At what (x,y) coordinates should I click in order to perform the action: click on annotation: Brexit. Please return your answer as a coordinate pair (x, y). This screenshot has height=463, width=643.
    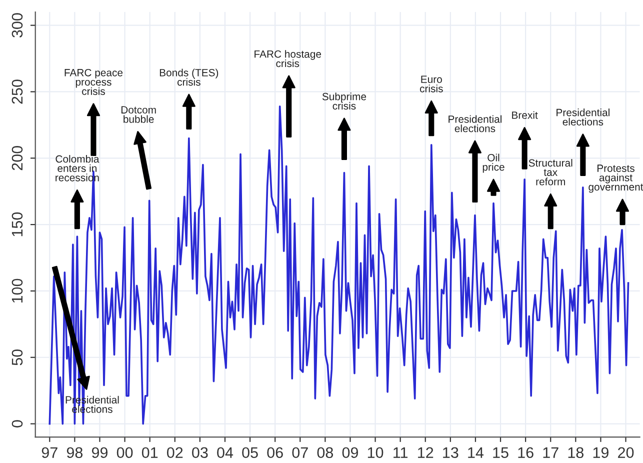
    Looking at the image, I should click on (525, 115).